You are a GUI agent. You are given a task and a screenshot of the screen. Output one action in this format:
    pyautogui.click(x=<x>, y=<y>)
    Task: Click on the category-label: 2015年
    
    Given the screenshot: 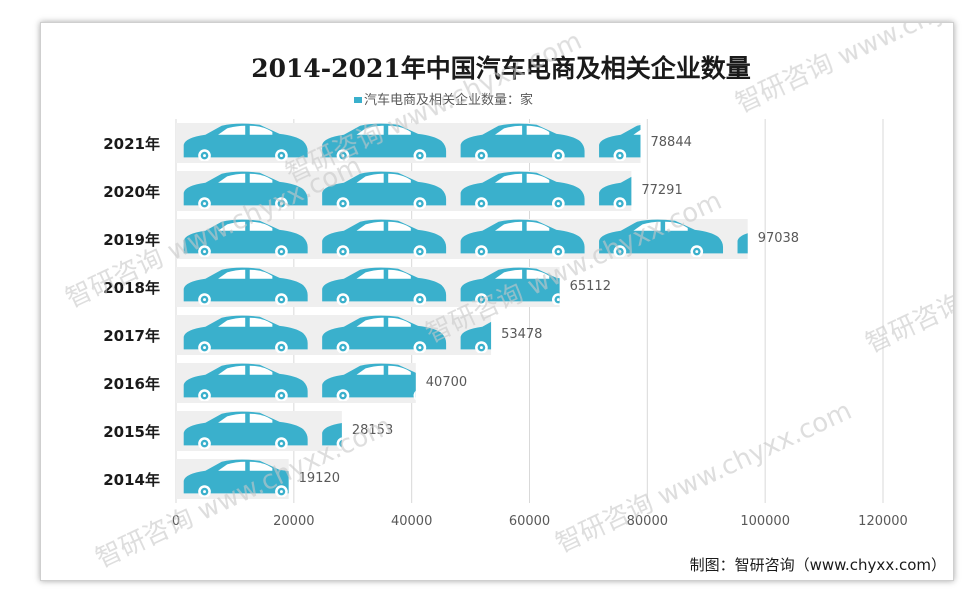 What is the action you would take?
    pyautogui.click(x=131, y=432)
    